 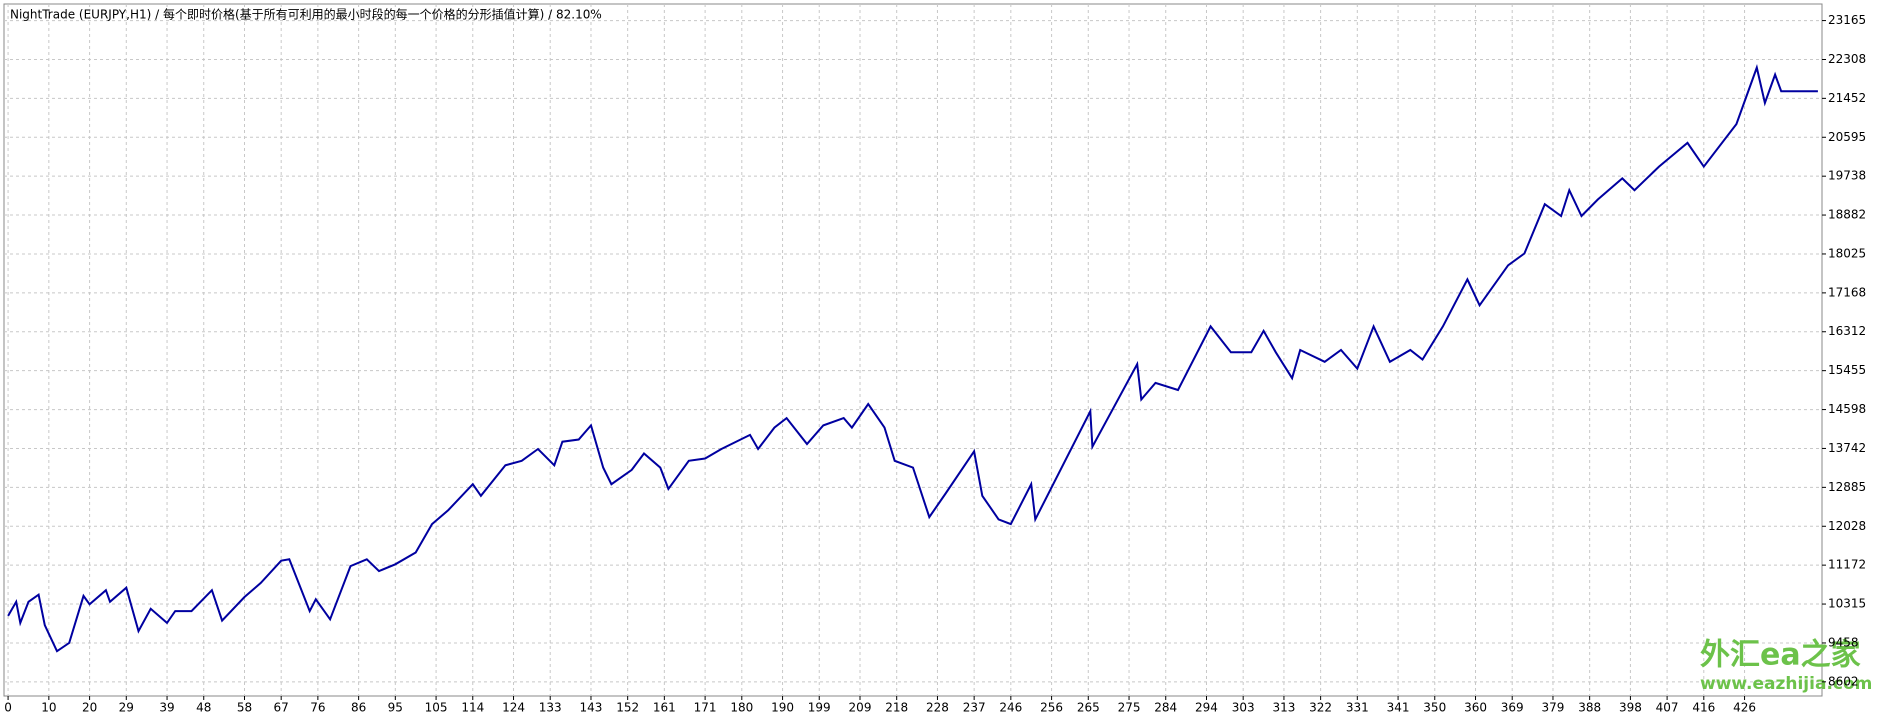 I want to click on x-tick-label: 58, so click(x=244, y=708).